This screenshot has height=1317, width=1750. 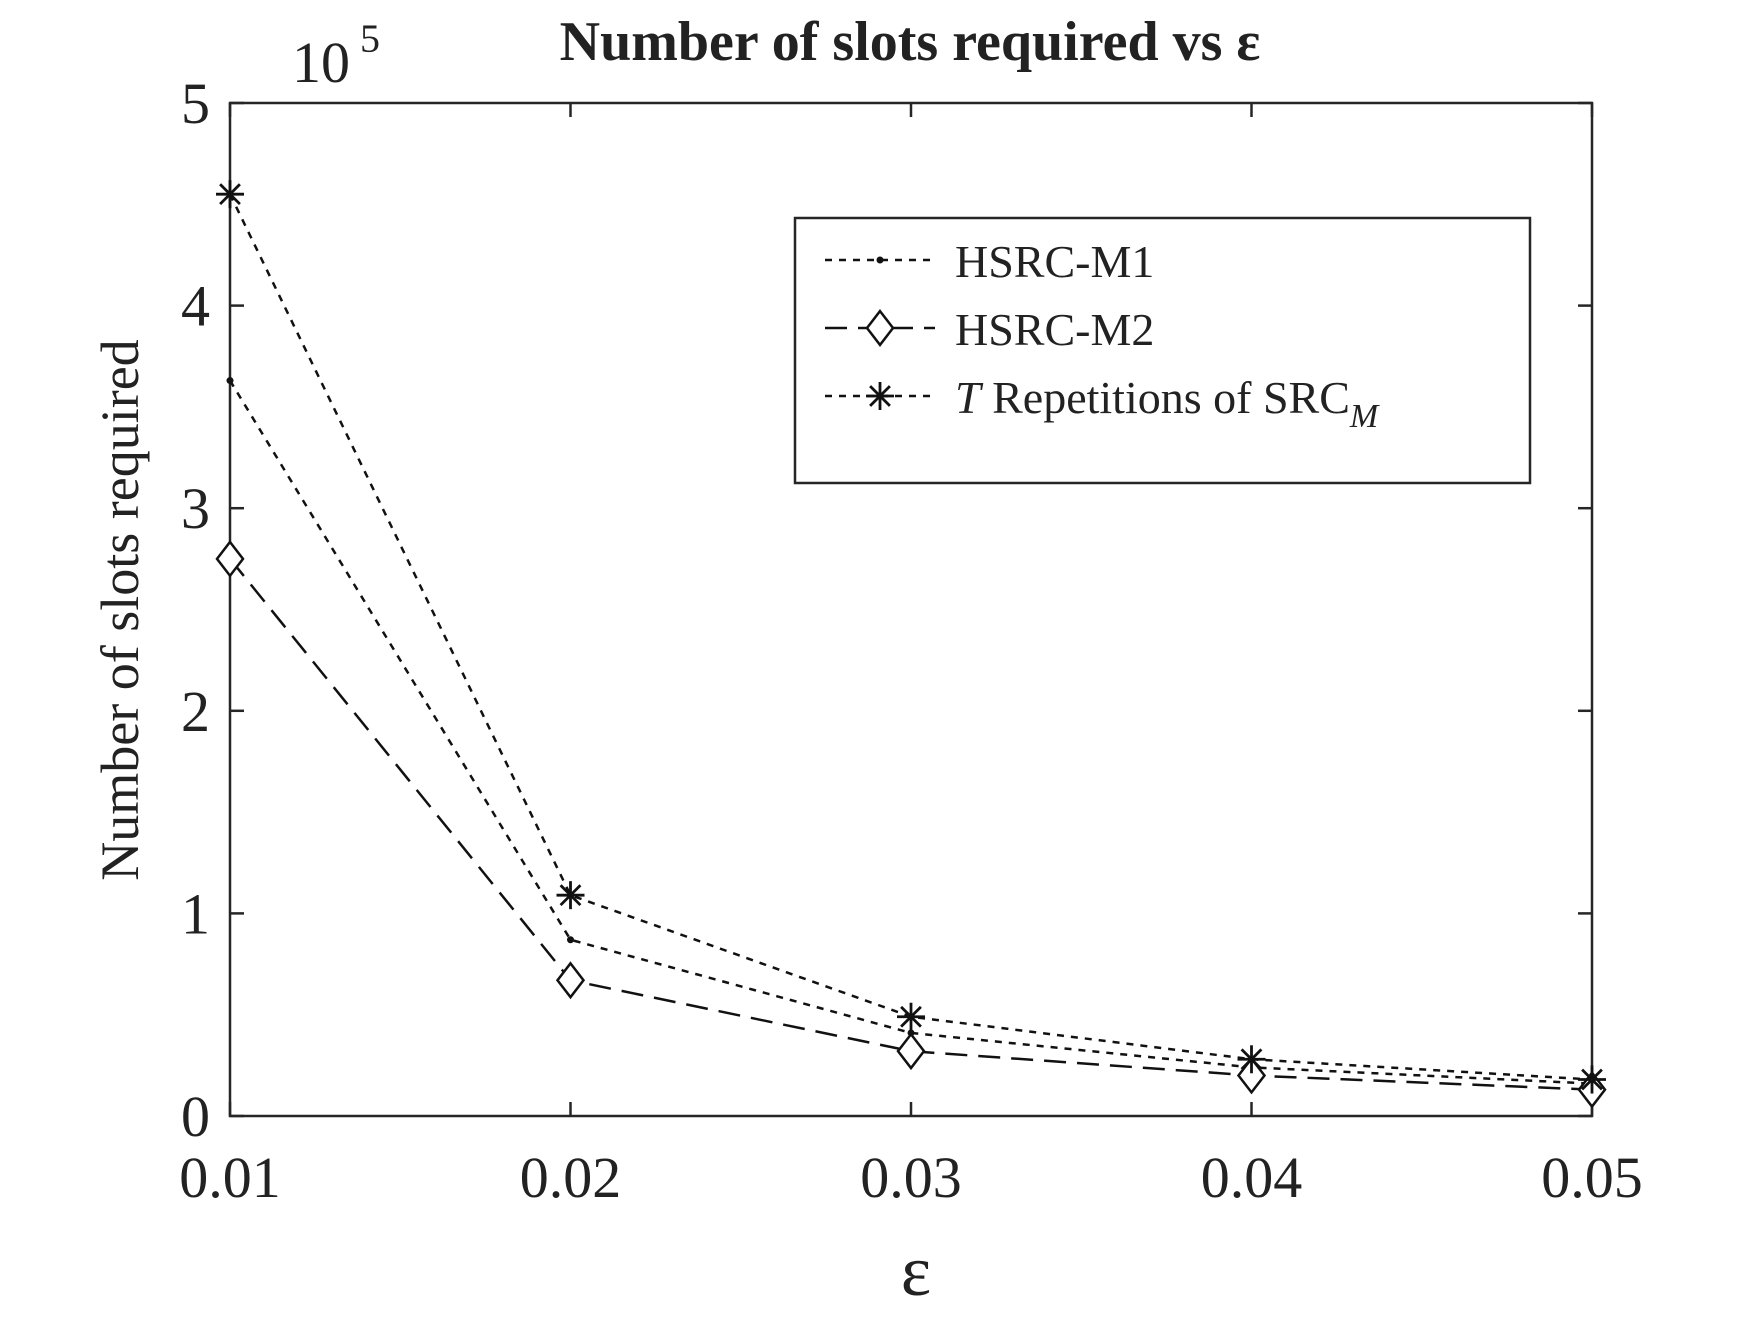 I want to click on legend-label-t-repetitions: T Repetitions of SRCM, so click(x=1167, y=403).